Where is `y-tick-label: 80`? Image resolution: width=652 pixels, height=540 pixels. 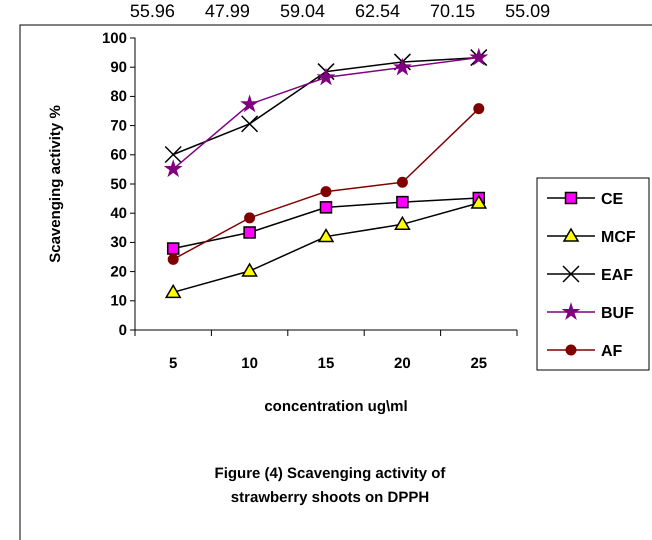 y-tick-label: 80 is located at coordinates (118, 97).